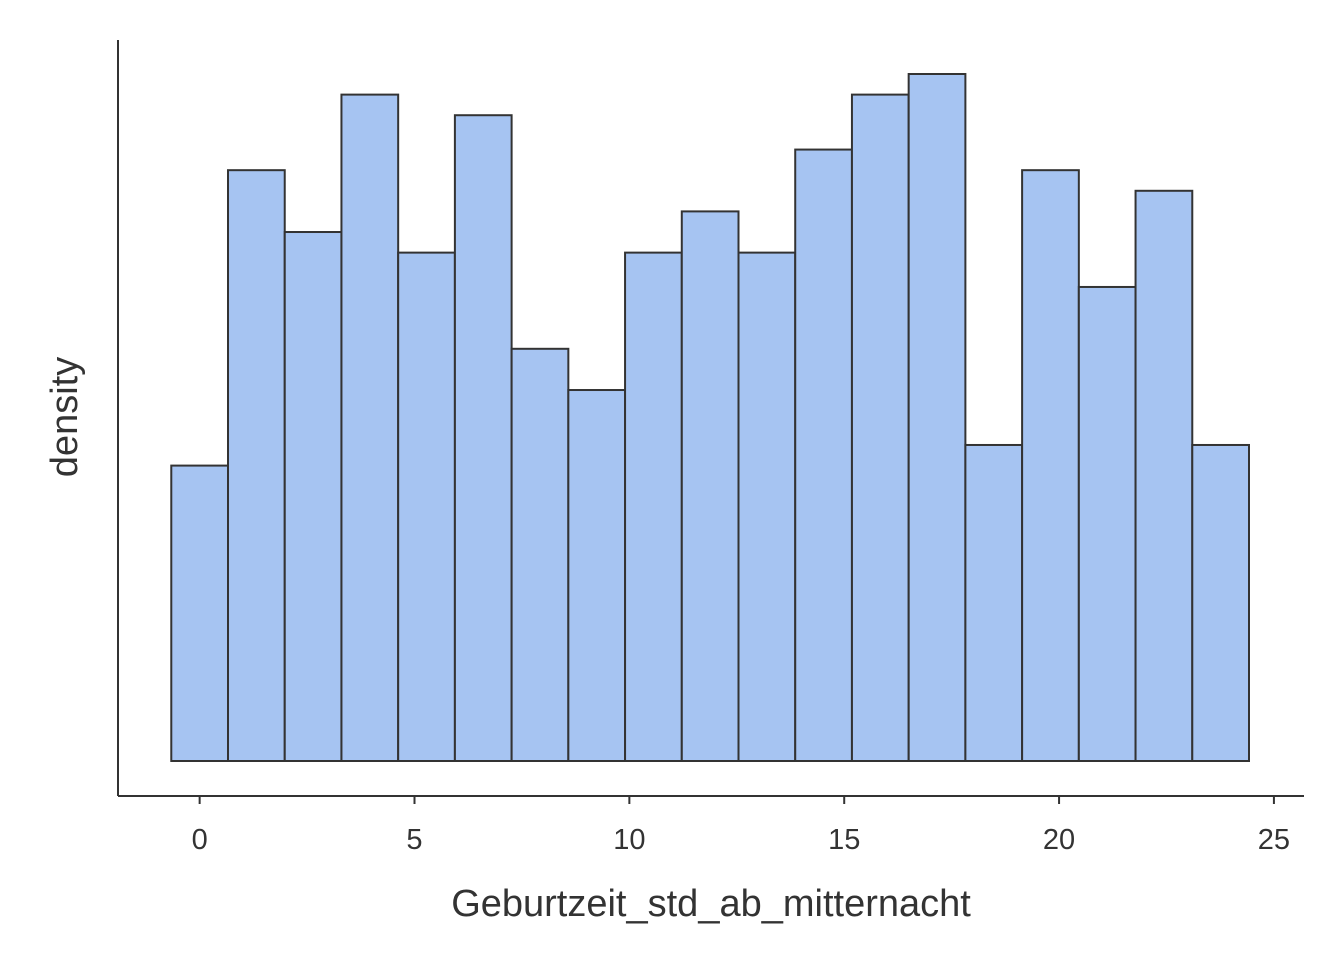  I want to click on x-tick-label: 20, so click(1059, 840).